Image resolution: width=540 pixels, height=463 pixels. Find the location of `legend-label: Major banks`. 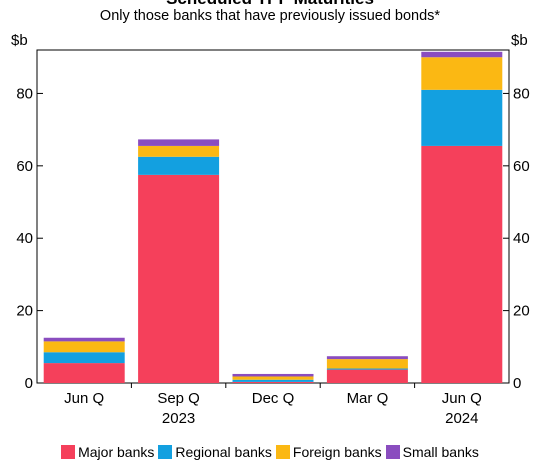

legend-label: Major banks is located at coordinates (116, 452).